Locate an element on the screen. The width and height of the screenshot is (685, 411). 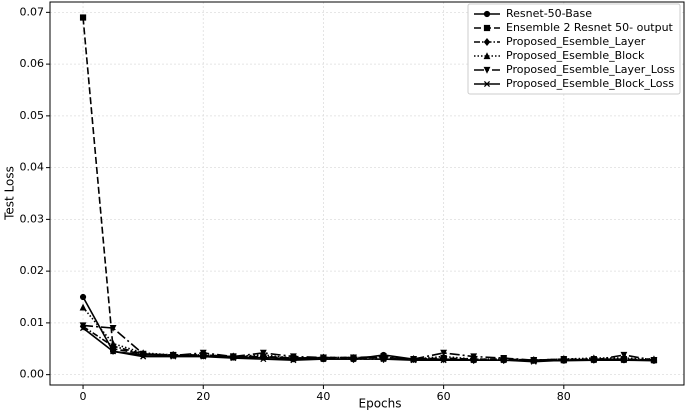
y-tick-label: 0.02 is located at coordinates (32, 270).